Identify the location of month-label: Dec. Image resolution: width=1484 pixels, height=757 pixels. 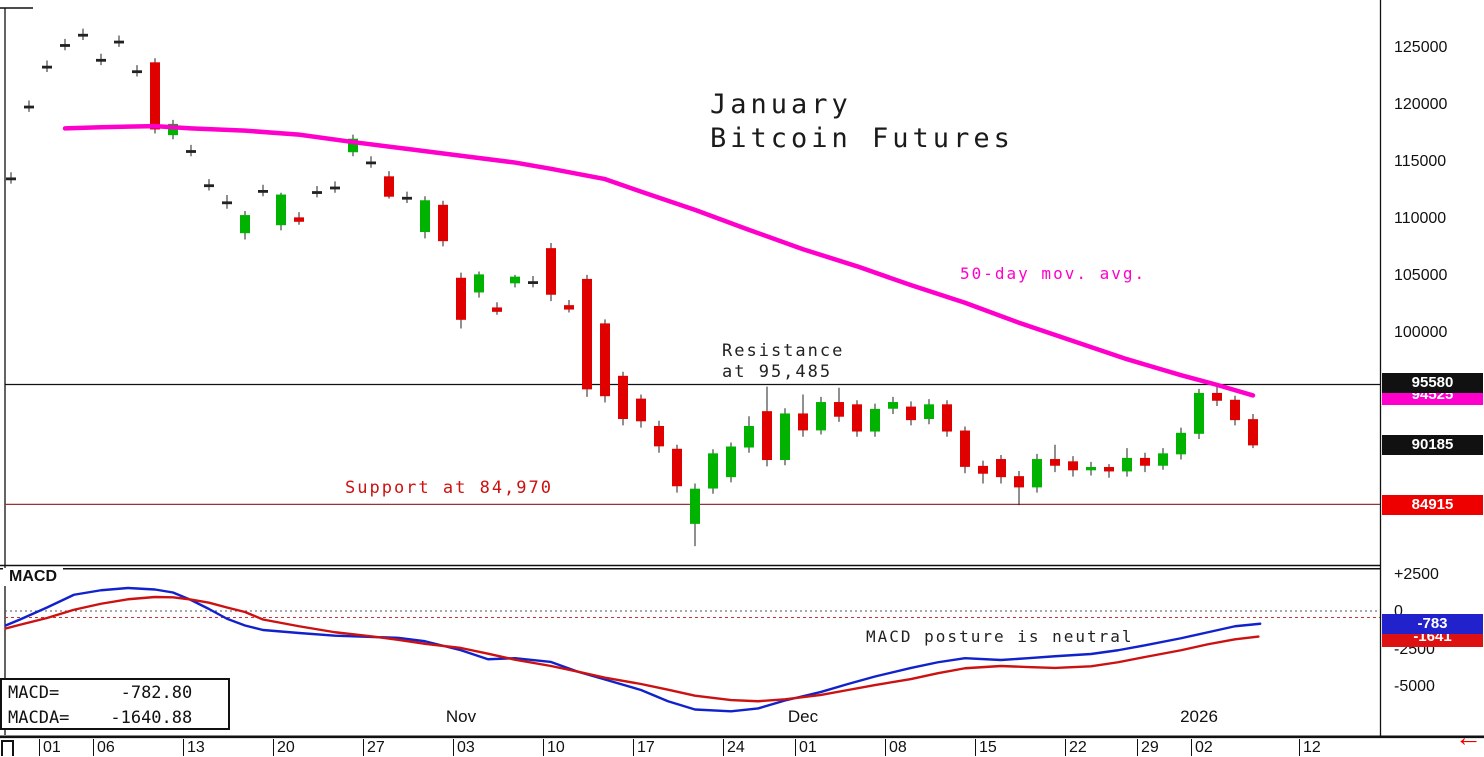
(803, 716).